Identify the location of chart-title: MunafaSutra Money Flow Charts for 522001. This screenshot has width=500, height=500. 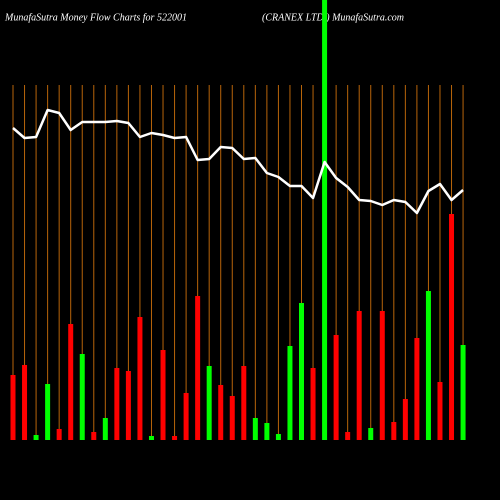
(95, 17).